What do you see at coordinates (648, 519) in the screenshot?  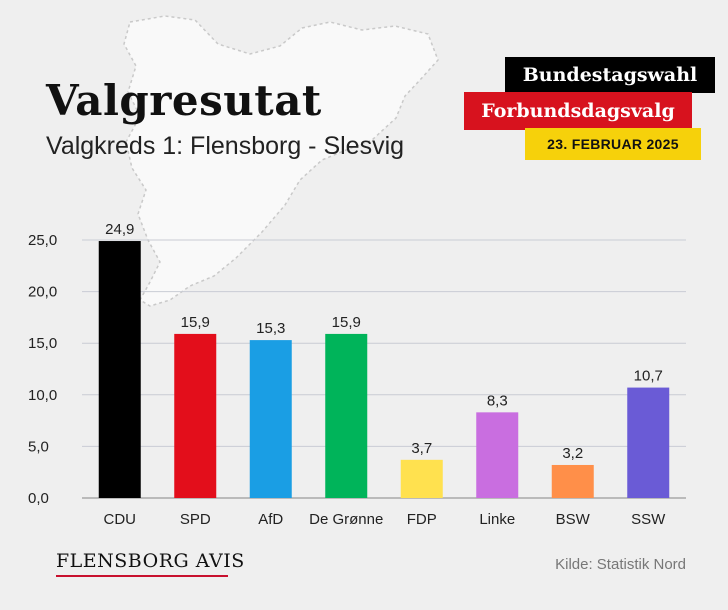 I see `x-tick-label: SSW` at bounding box center [648, 519].